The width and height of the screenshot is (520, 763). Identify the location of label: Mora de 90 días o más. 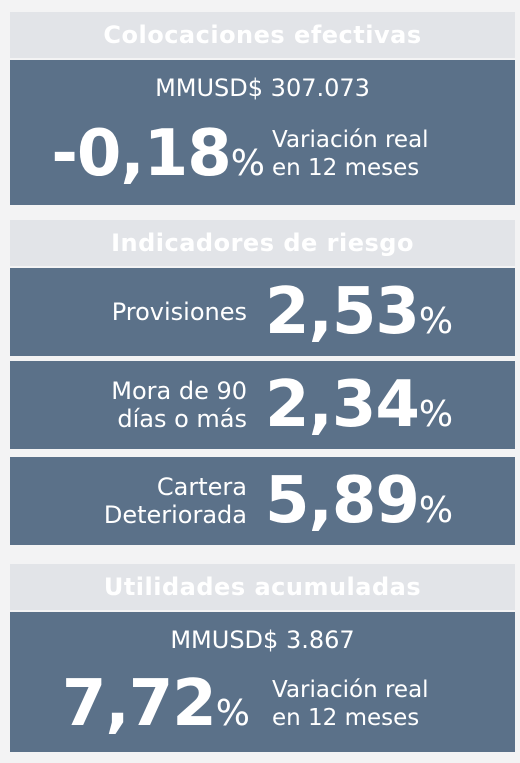
(179, 405).